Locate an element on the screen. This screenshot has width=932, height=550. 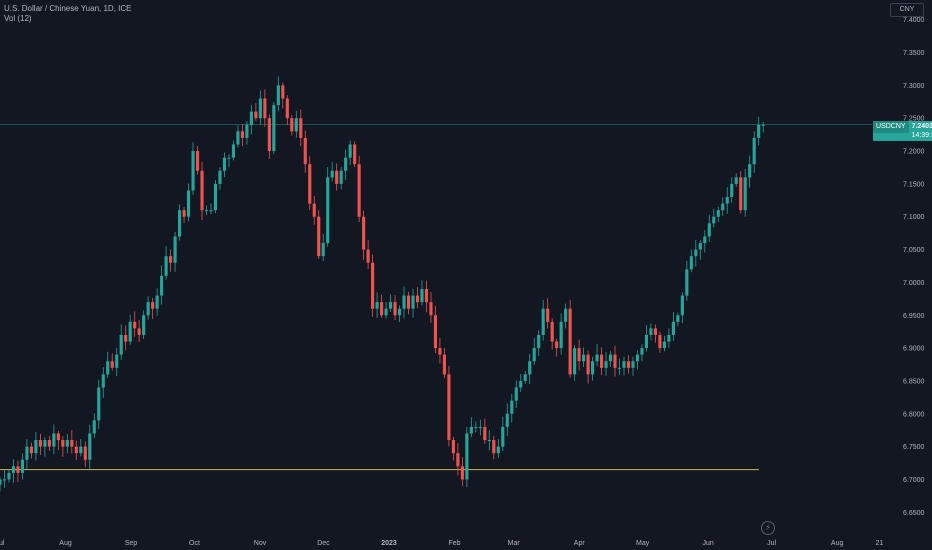
last-price-value: 7.2403 is located at coordinates (921, 126).